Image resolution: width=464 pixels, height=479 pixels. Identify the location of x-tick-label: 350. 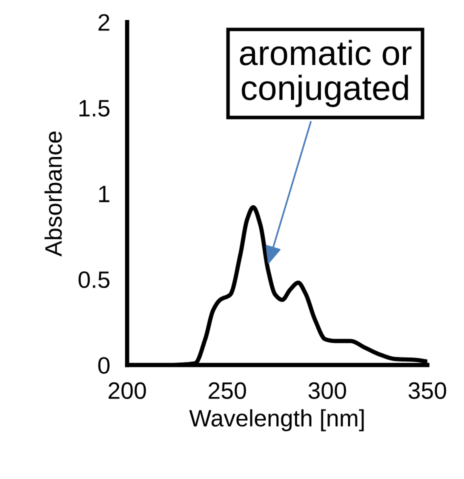
(427, 391).